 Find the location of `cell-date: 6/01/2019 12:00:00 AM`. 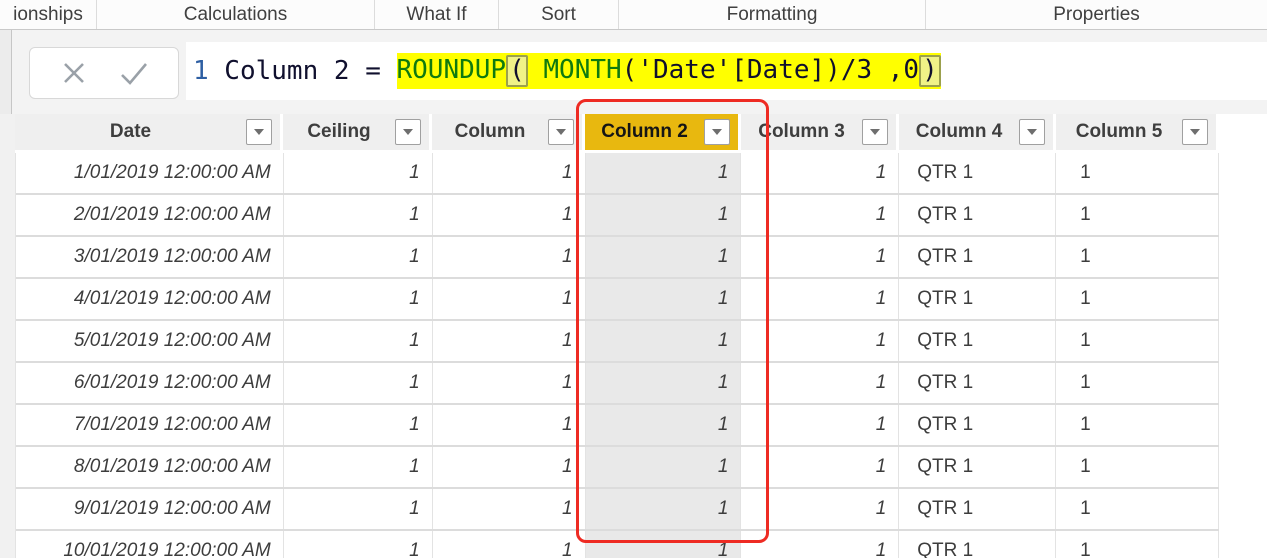

cell-date: 6/01/2019 12:00:00 AM is located at coordinates (150, 383).